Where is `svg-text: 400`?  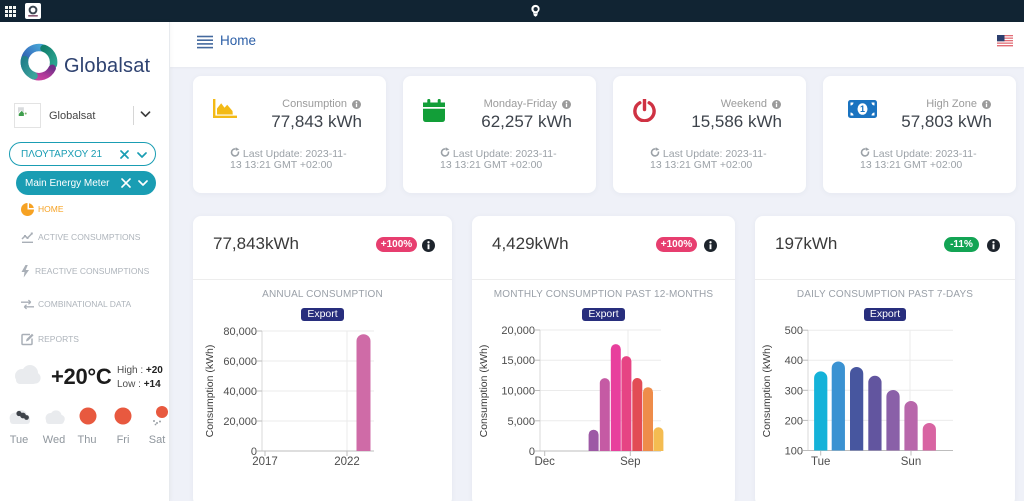
svg-text: 400 is located at coordinates (794, 361).